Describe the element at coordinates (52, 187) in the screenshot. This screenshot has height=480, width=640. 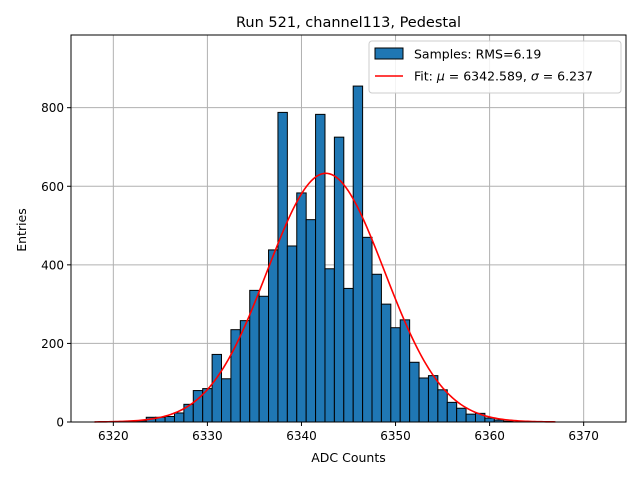
I see `y-tick-label: 600` at that location.